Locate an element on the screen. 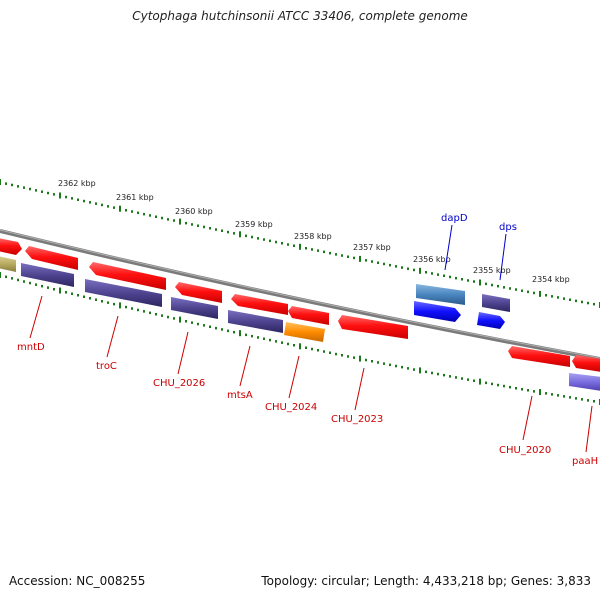 This screenshot has width=600, height=600. gene-feature-dps is located at coordinates (496, 303).